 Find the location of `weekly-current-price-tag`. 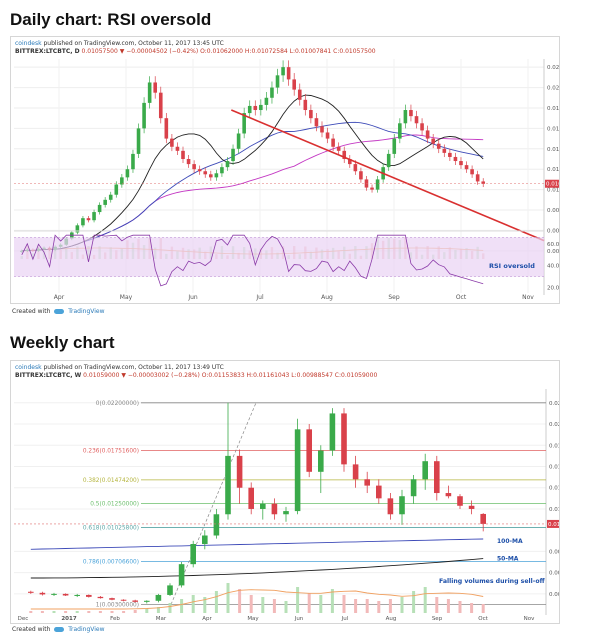

weekly-current-price-tag is located at coordinates (553, 523).